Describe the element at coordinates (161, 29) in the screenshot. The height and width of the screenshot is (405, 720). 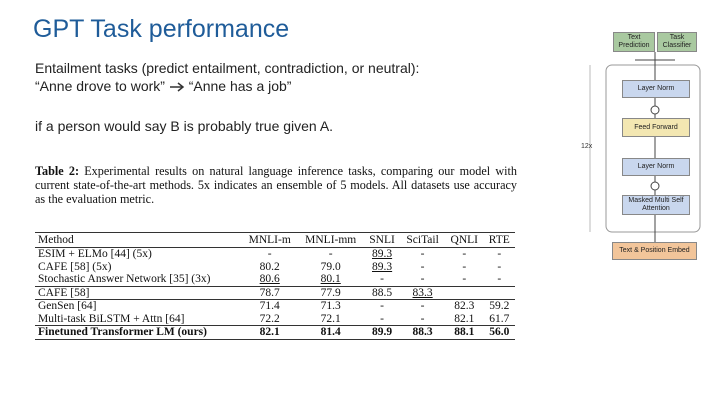
I see `slide-title: GPT Task performance` at that location.